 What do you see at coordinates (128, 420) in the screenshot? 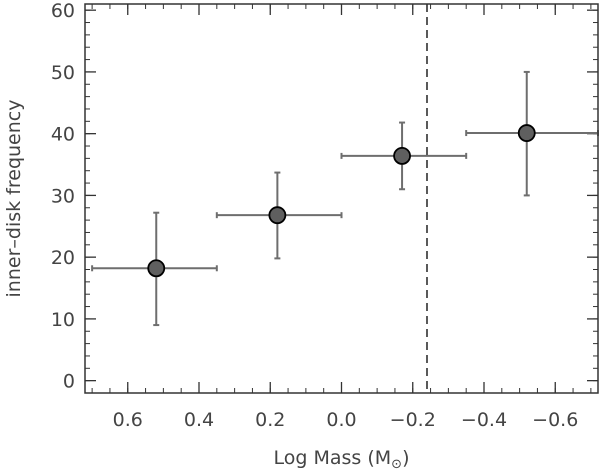
I see `x-tick-label: 0.6` at bounding box center [128, 420].